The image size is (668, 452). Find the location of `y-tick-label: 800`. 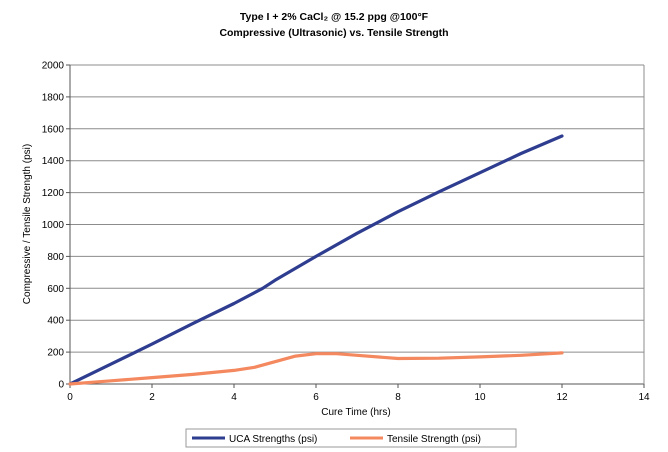

y-tick-label: 800 is located at coordinates (55, 257).